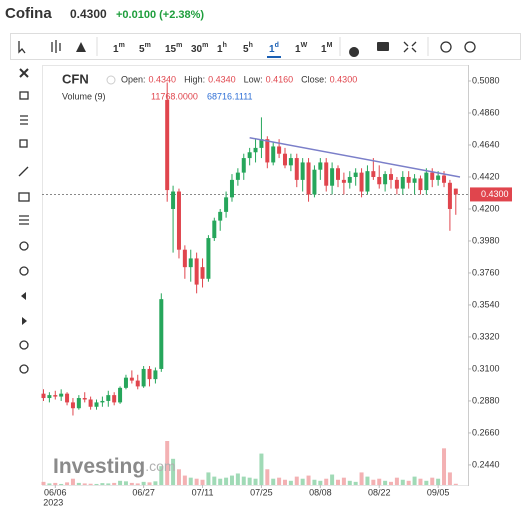  What do you see at coordinates (486, 80) in the screenshot?
I see `y-tick-label: 0.5080` at bounding box center [486, 80].